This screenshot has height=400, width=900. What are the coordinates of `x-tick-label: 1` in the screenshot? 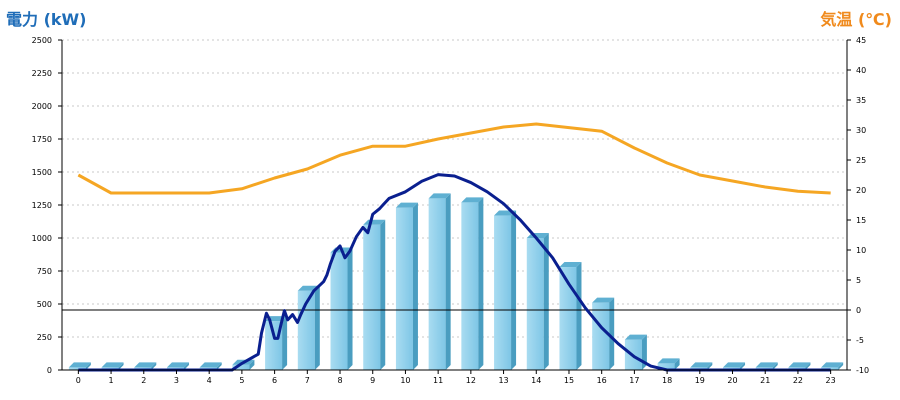 It's located at (111, 380).